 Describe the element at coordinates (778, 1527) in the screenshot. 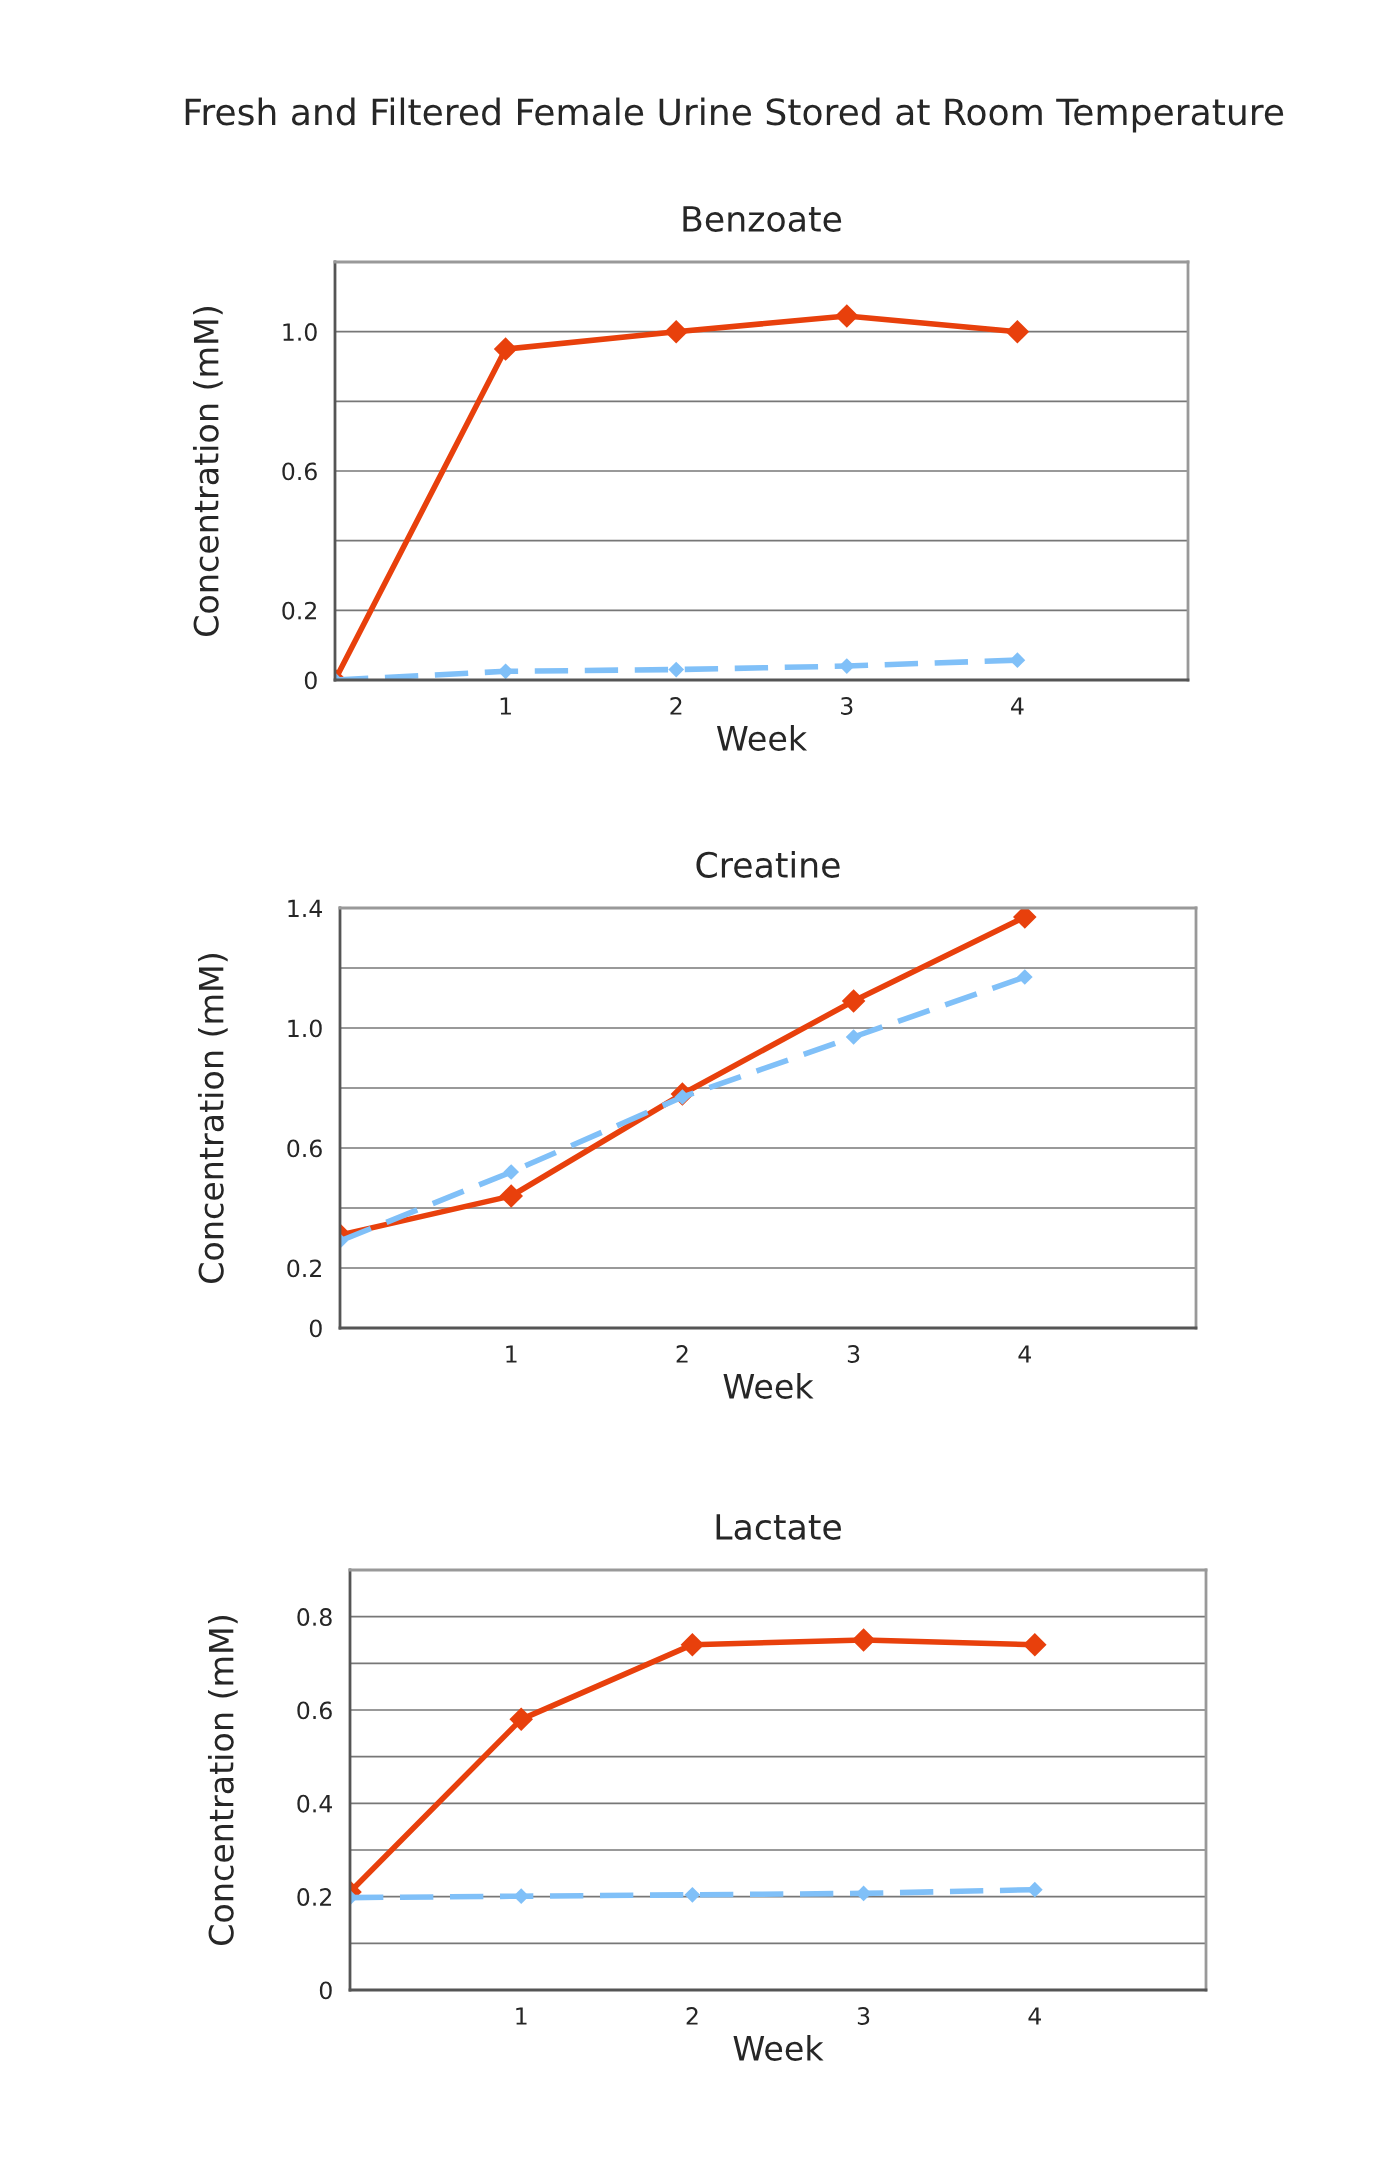

I see `chart-title: Lactate` at that location.